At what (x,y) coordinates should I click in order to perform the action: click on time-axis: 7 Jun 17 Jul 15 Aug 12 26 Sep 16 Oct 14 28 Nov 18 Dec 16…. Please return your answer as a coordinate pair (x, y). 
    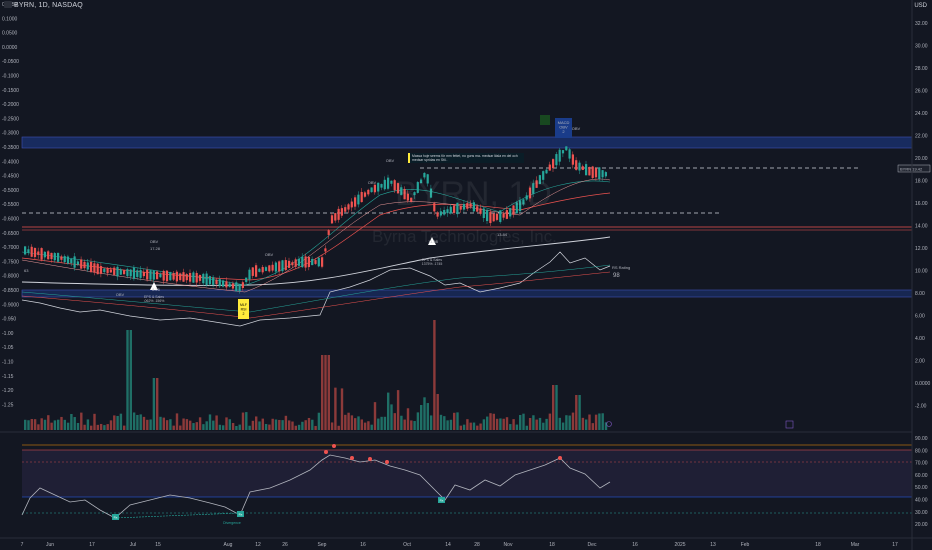
    Looking at the image, I should click on (459, 545).